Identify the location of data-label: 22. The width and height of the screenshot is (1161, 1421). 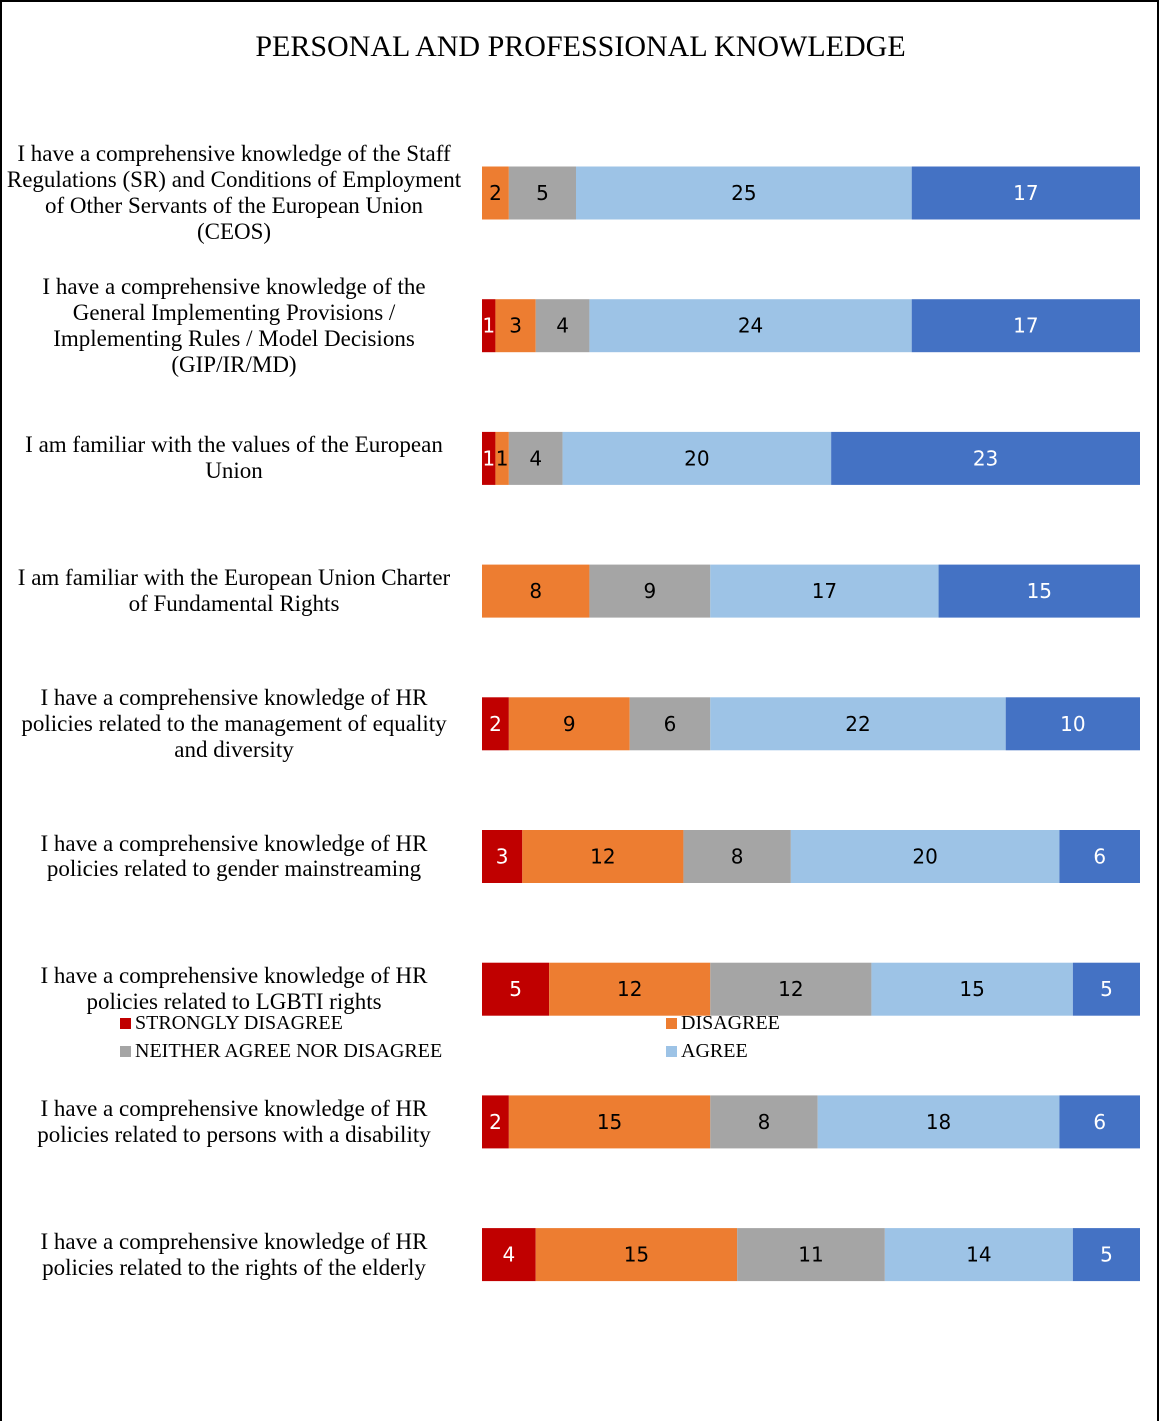
(857, 724).